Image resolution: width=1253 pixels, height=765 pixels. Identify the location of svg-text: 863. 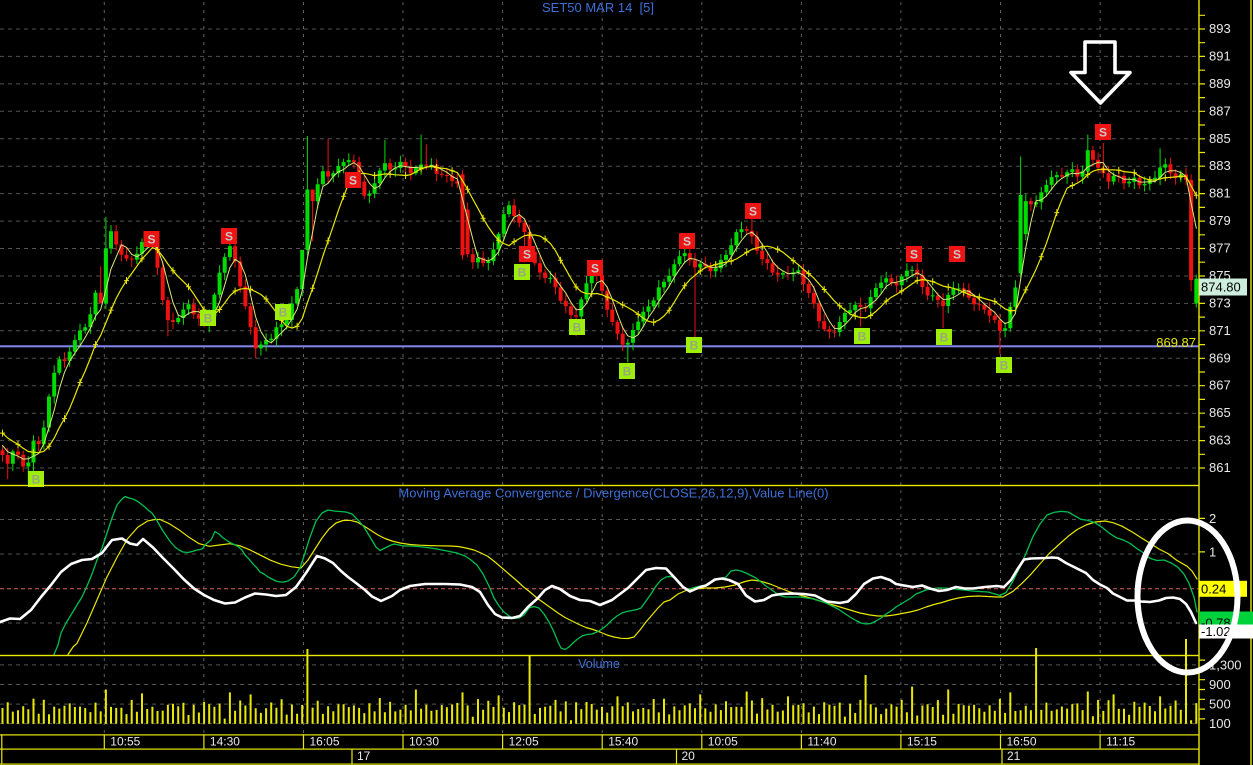
(1220, 440).